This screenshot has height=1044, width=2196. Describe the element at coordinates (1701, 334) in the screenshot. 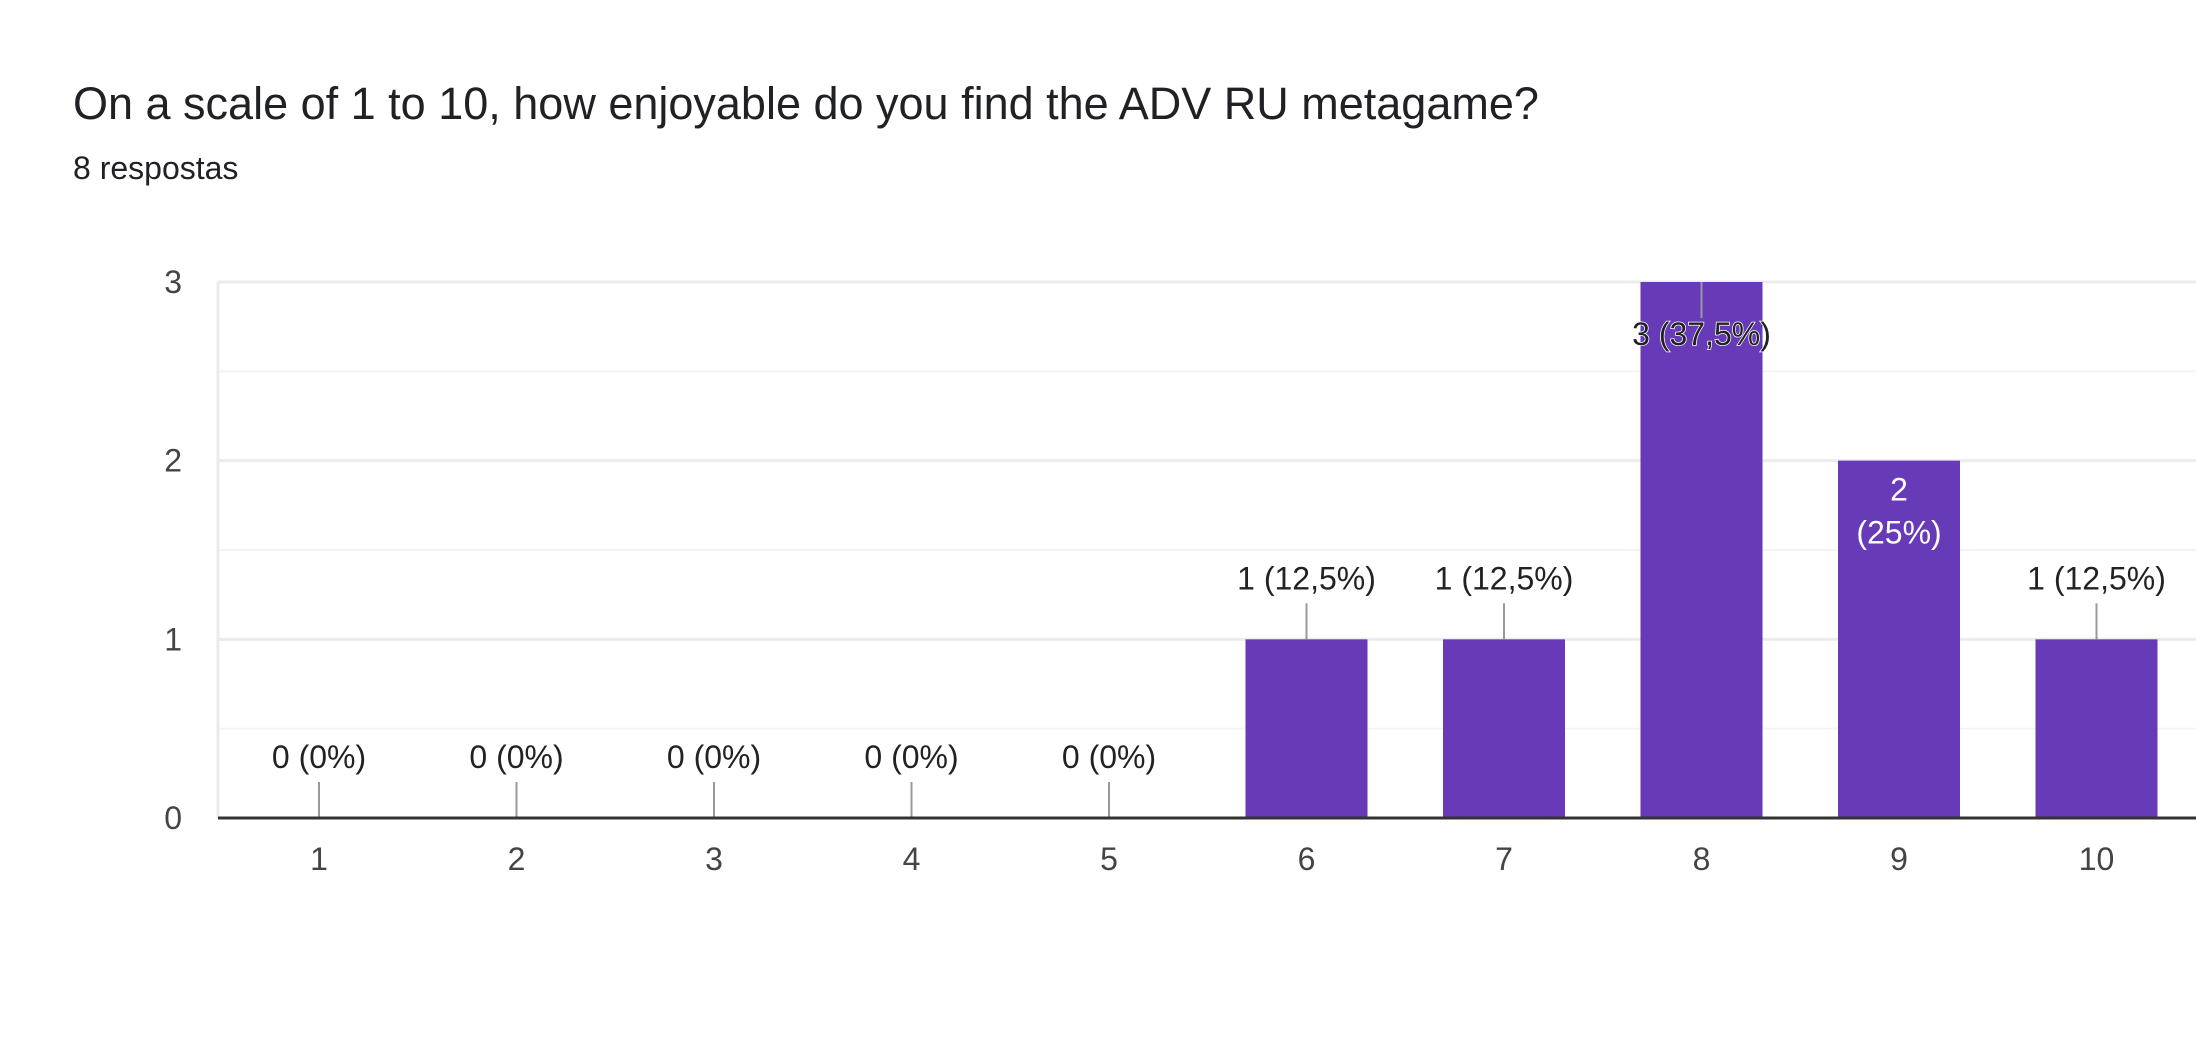

I see `data-label: 3 (37,5%)` at that location.